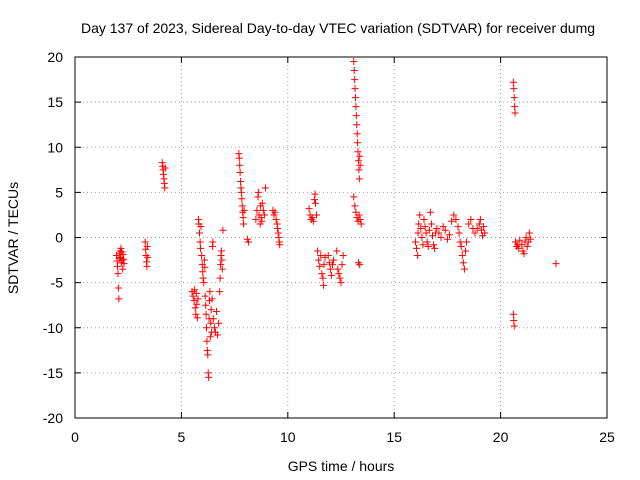  Describe the element at coordinates (75, 437) in the screenshot. I see `x-tick-label: 0` at that location.